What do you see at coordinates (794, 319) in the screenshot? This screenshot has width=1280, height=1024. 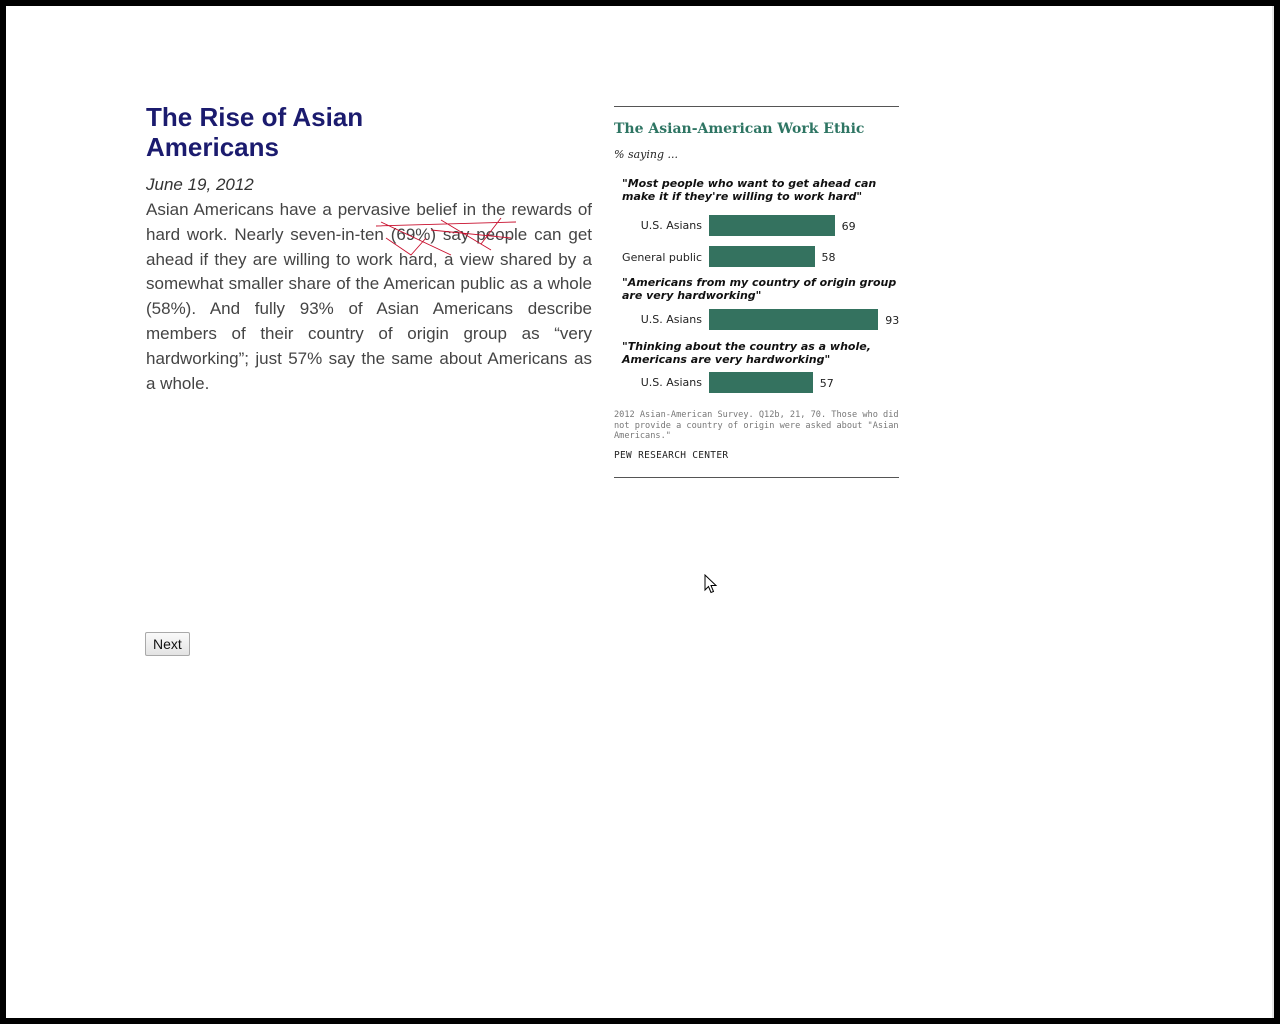 I see `bar-us-asians-q2` at bounding box center [794, 319].